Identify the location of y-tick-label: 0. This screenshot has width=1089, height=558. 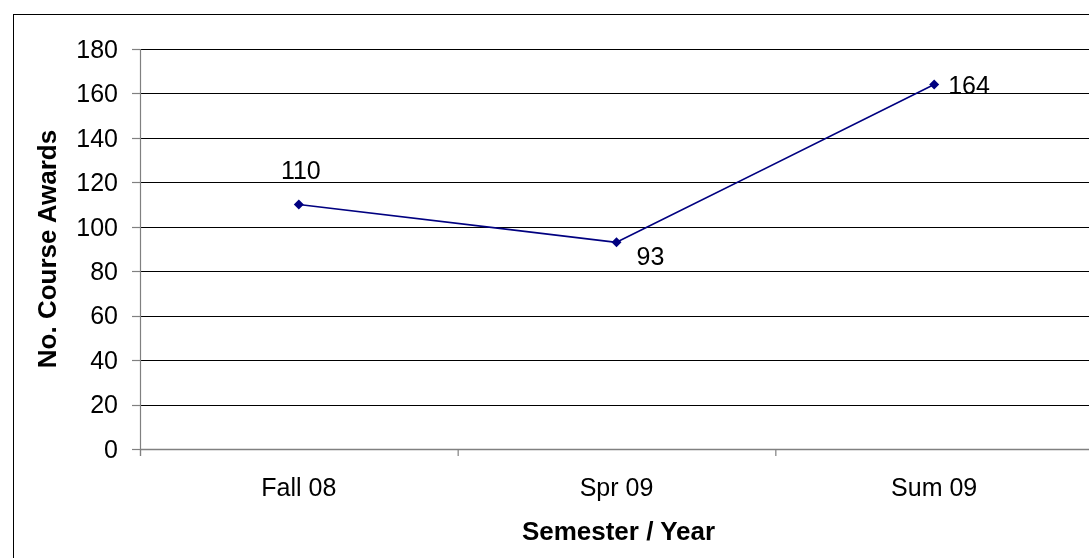
(111, 448).